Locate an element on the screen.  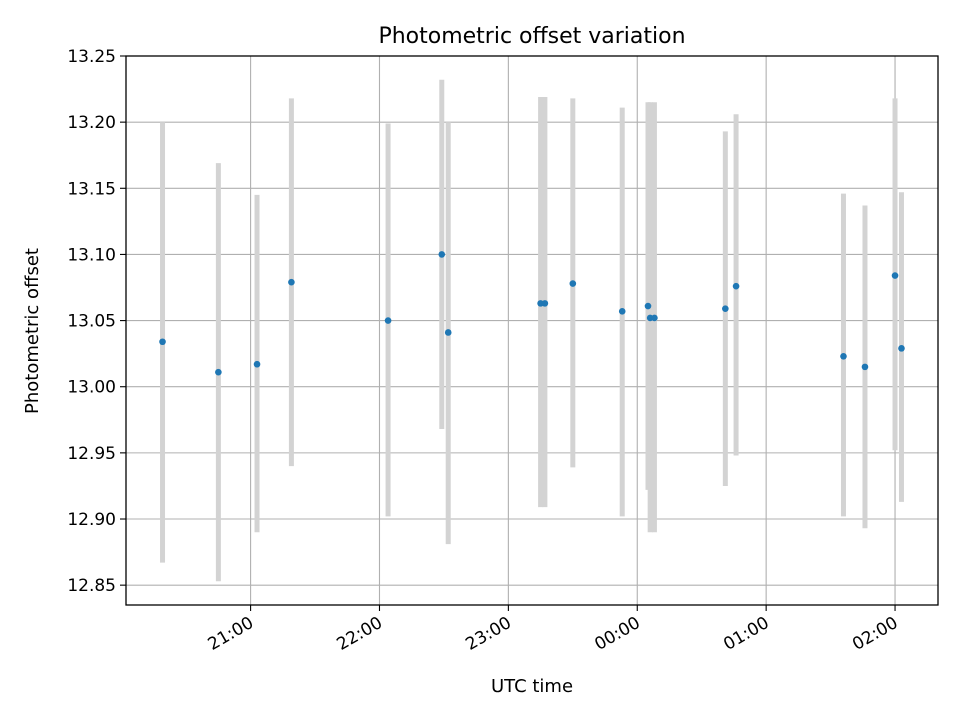
y-tick-label: 12.95 is located at coordinates (91, 454).